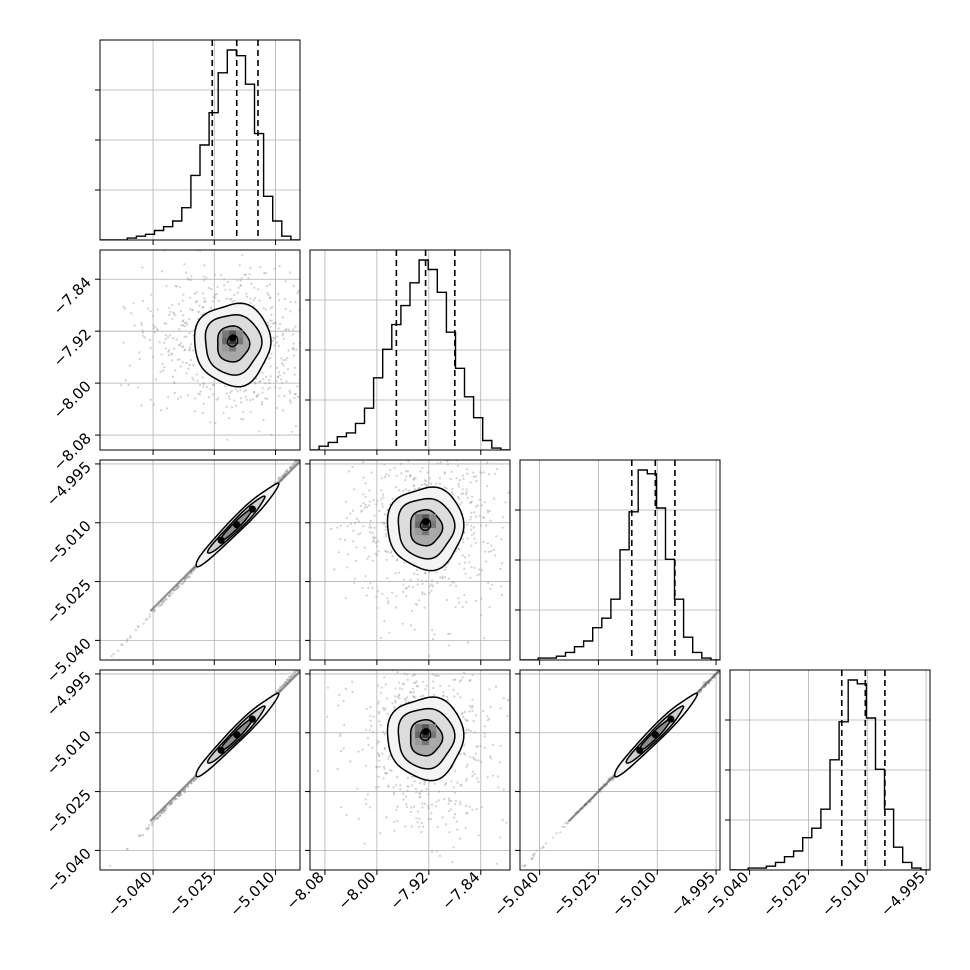 The height and width of the screenshot is (970, 970). I want to click on x-tick-label: −8.08, so click(305, 890).